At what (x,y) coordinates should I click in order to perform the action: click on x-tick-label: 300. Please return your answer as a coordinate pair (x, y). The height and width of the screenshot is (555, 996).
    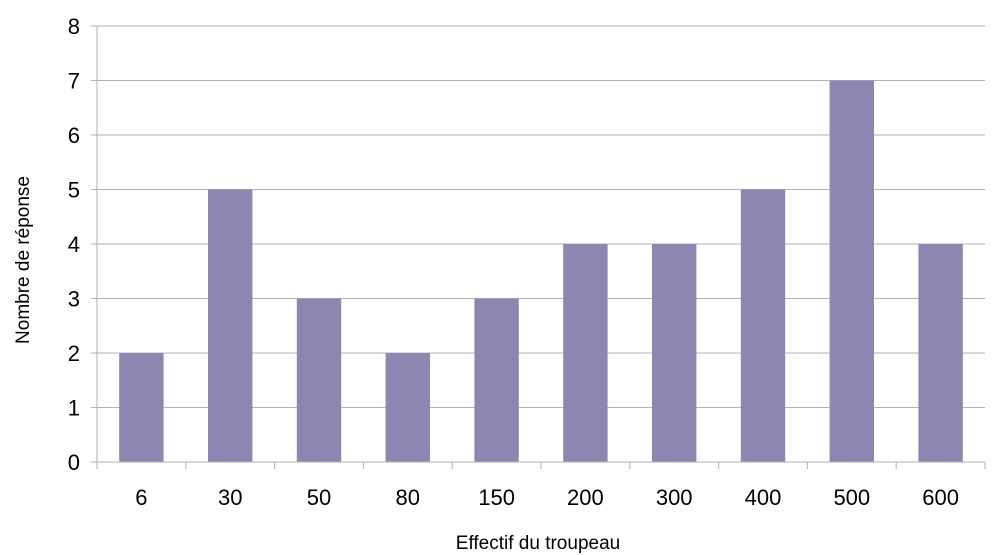
    Looking at the image, I should click on (674, 497).